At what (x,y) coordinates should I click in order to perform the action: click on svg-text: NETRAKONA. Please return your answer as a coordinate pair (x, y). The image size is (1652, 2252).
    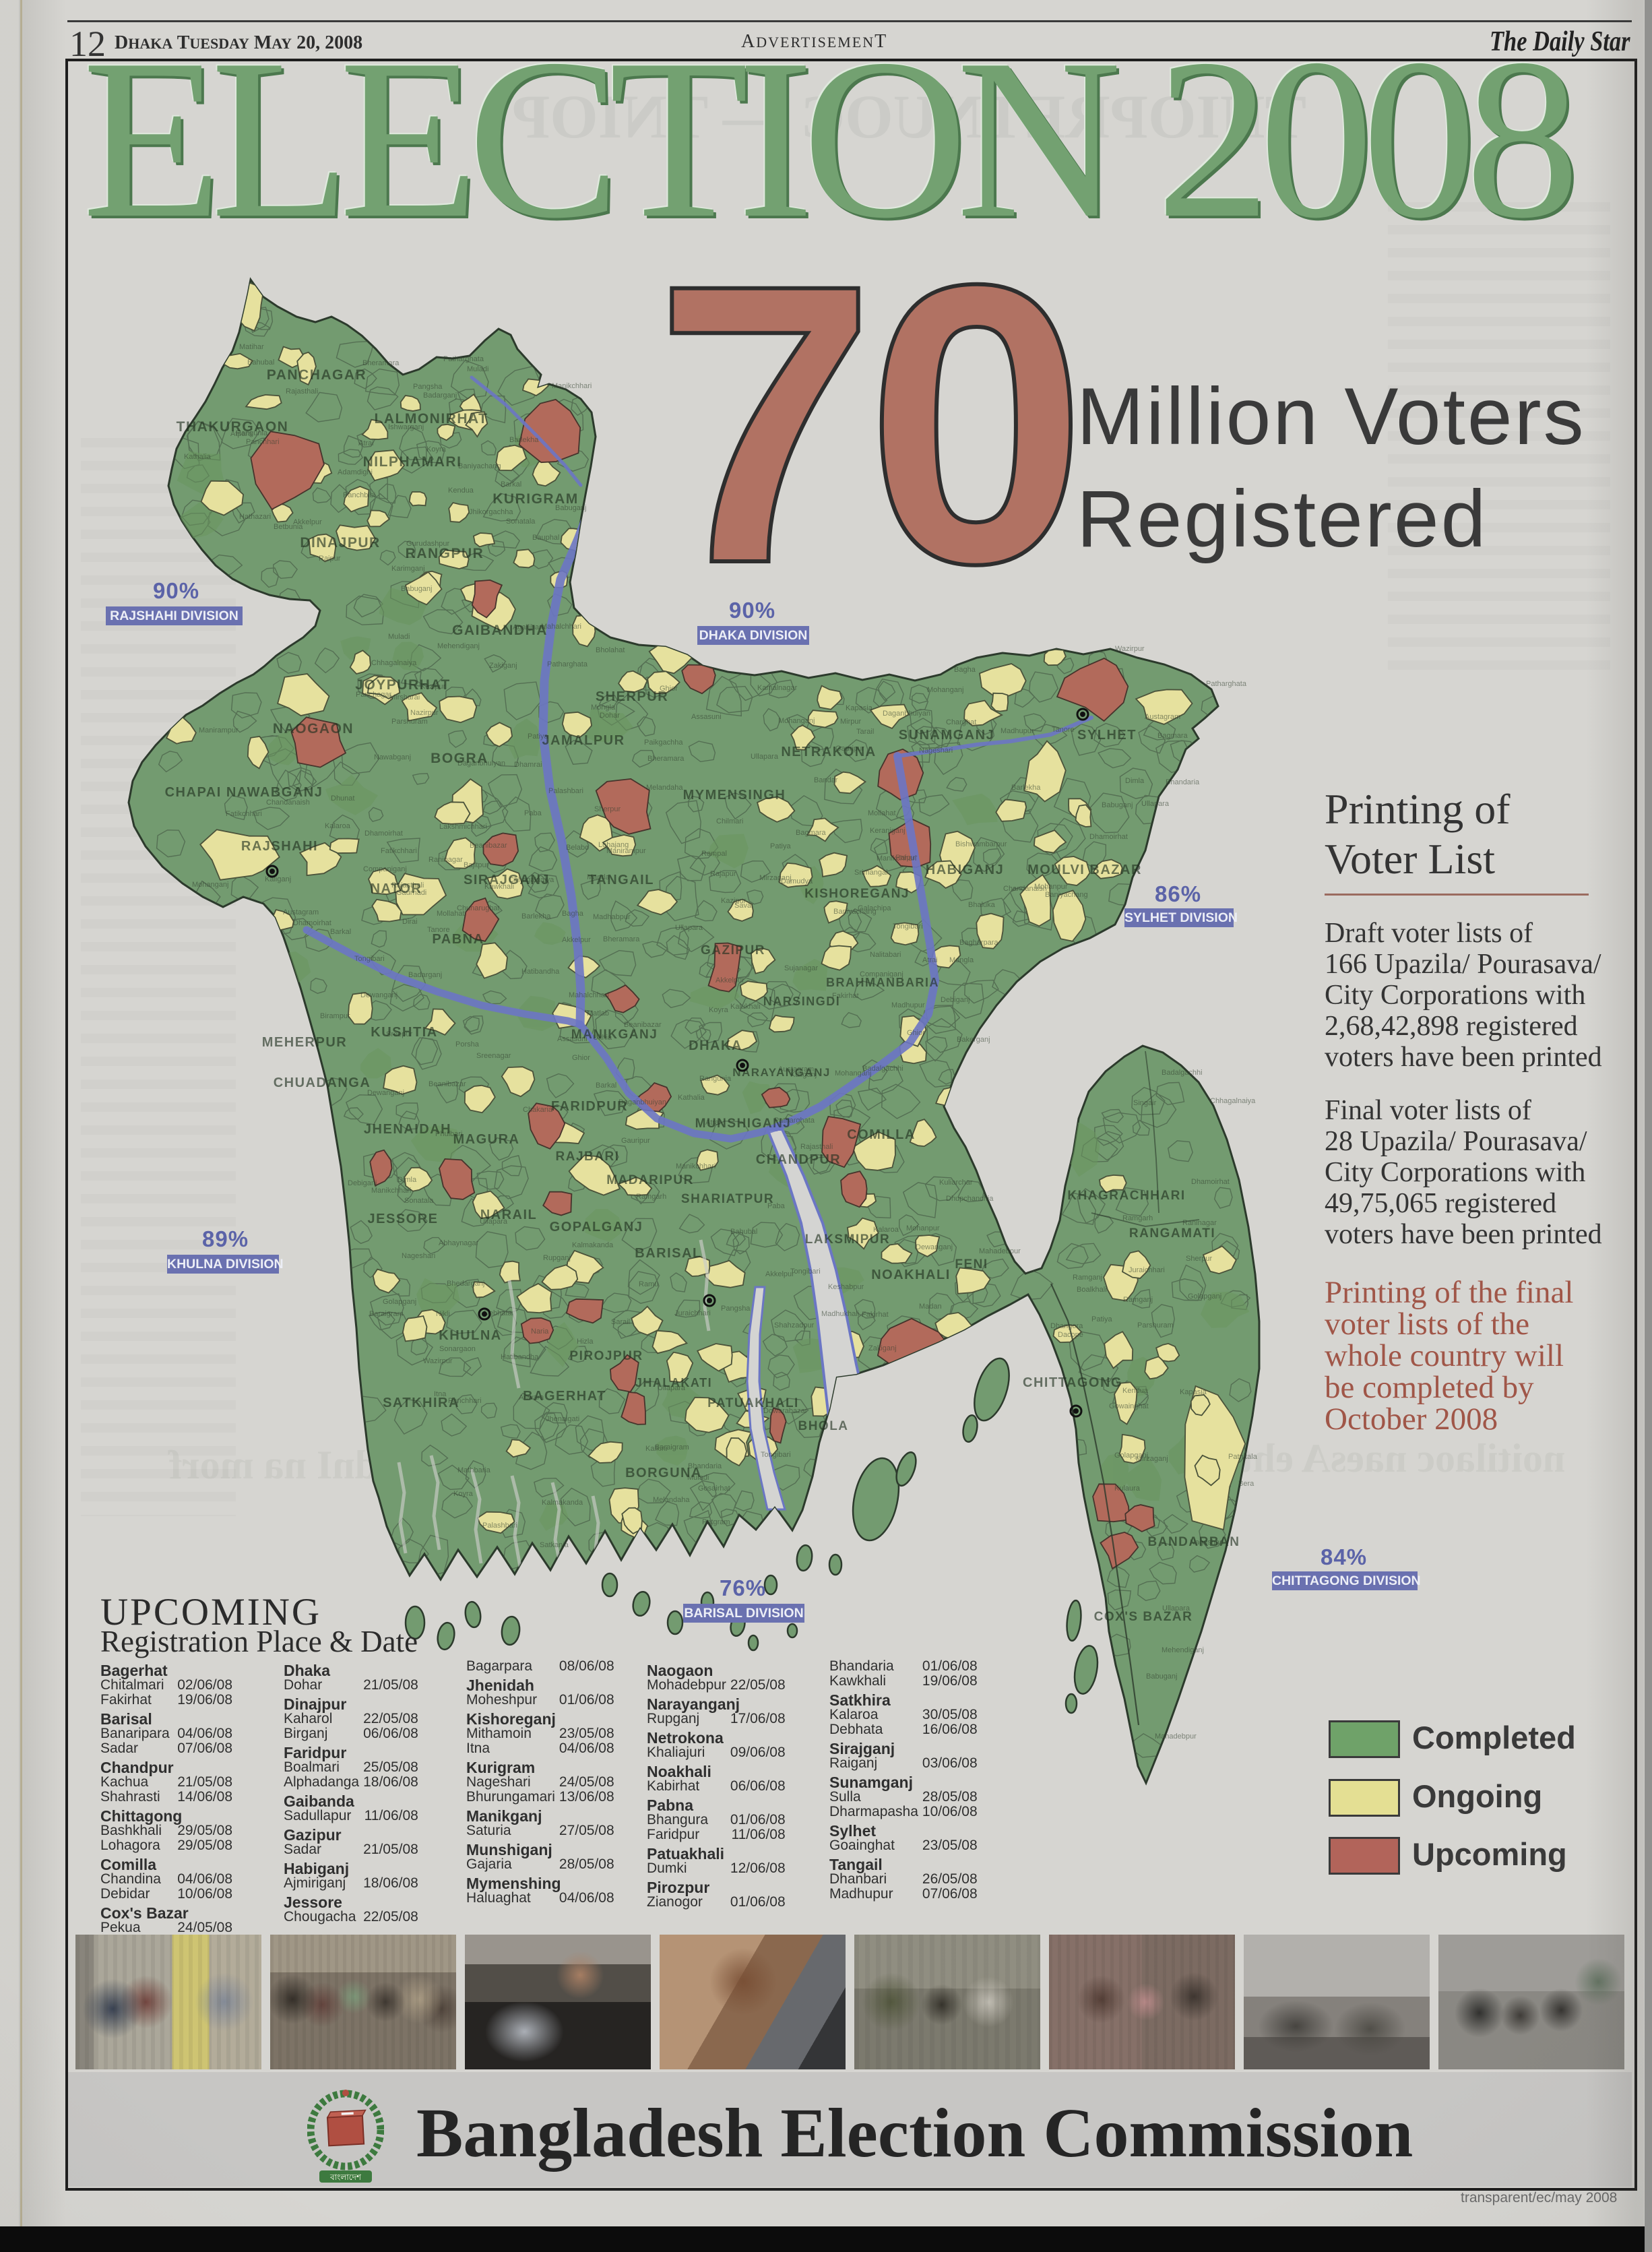
    Looking at the image, I should click on (828, 752).